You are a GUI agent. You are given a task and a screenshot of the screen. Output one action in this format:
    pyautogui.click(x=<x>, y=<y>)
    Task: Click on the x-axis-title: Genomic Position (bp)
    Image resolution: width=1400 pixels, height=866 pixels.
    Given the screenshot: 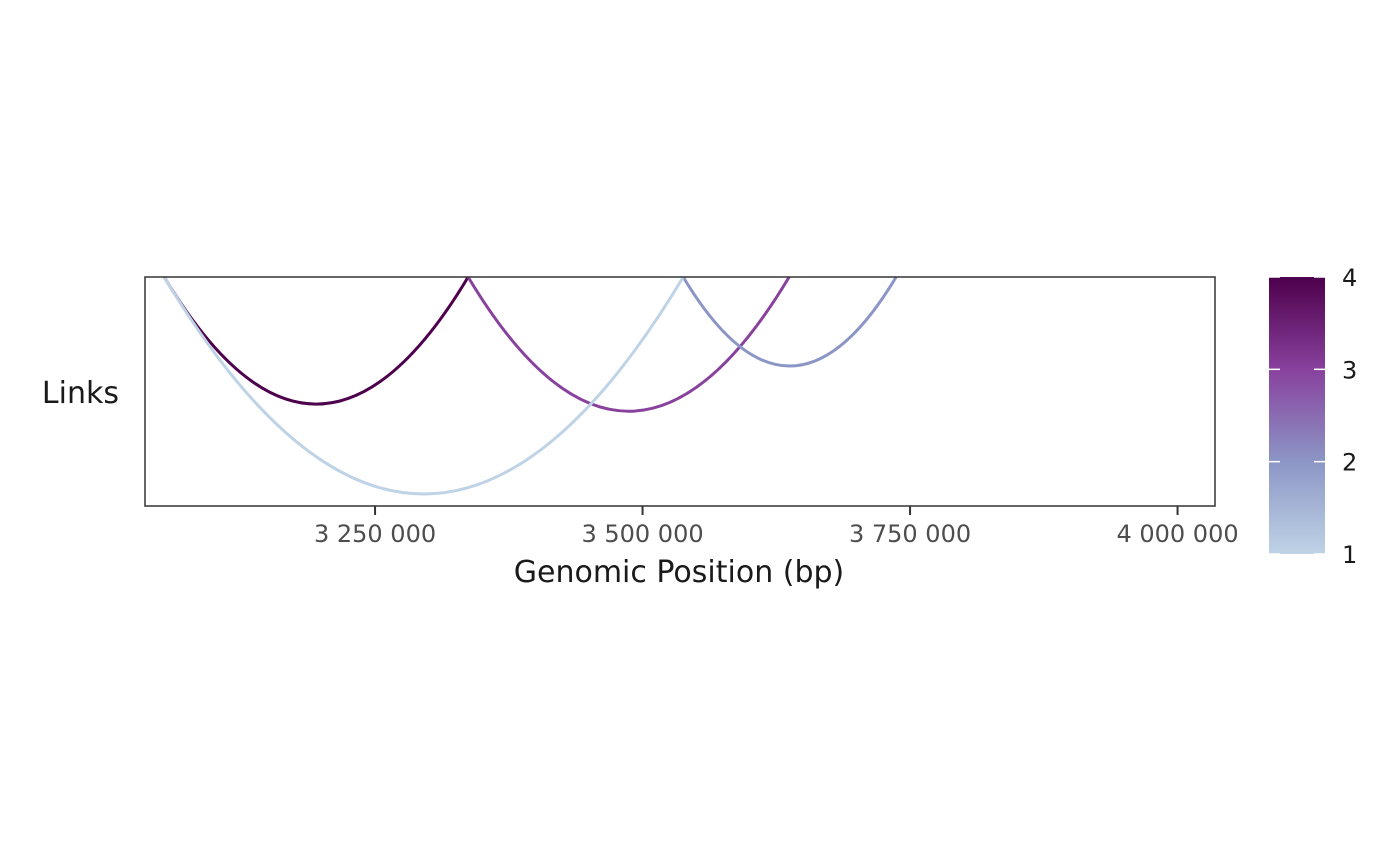 What is the action you would take?
    pyautogui.click(x=679, y=572)
    